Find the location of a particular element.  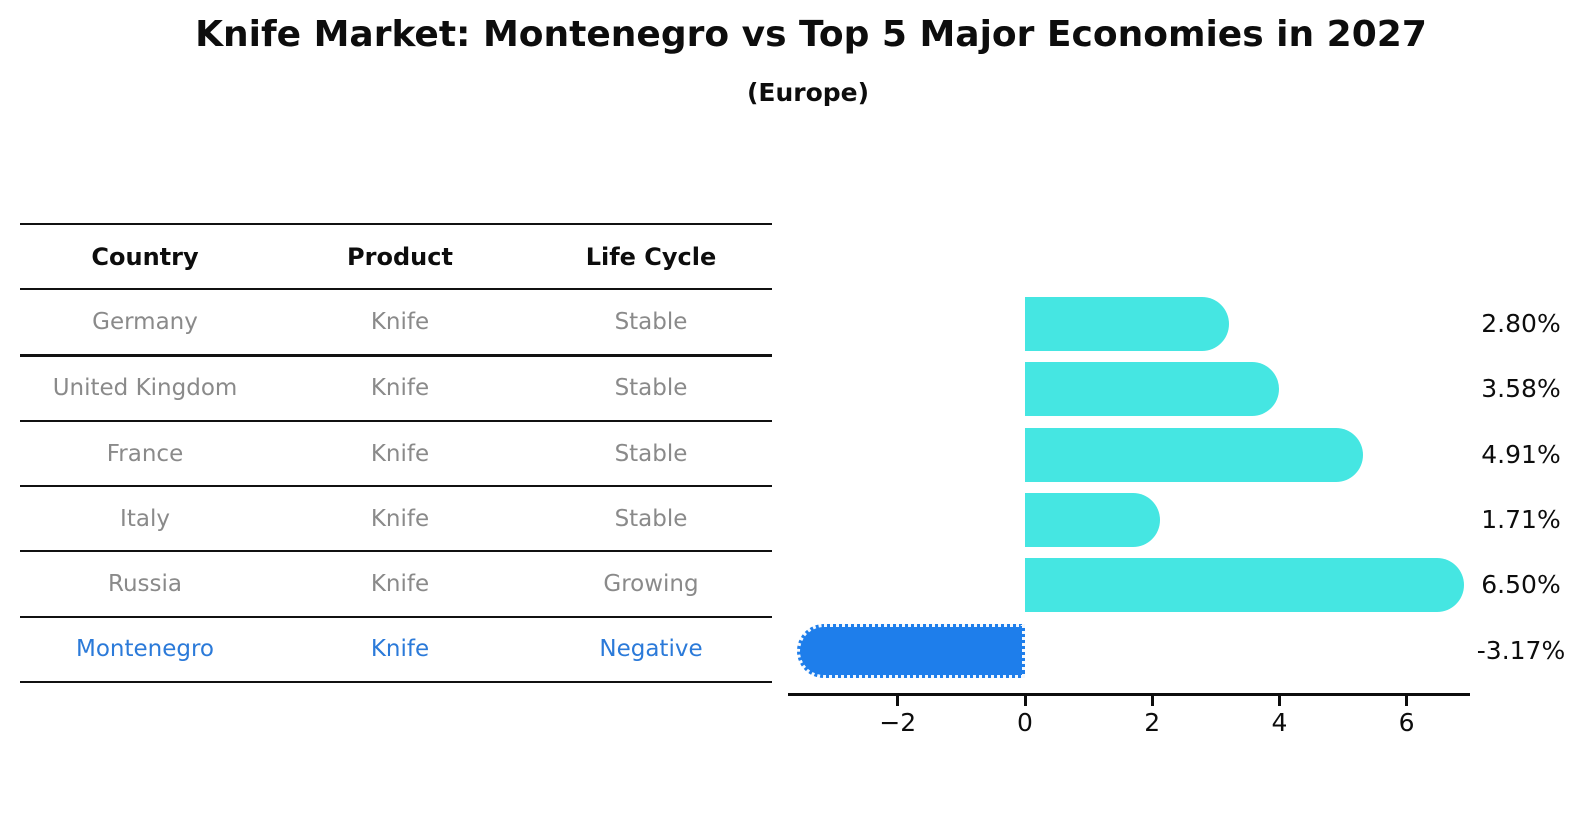

value-label-montenegro: -3.17% is located at coordinates (1521, 650).